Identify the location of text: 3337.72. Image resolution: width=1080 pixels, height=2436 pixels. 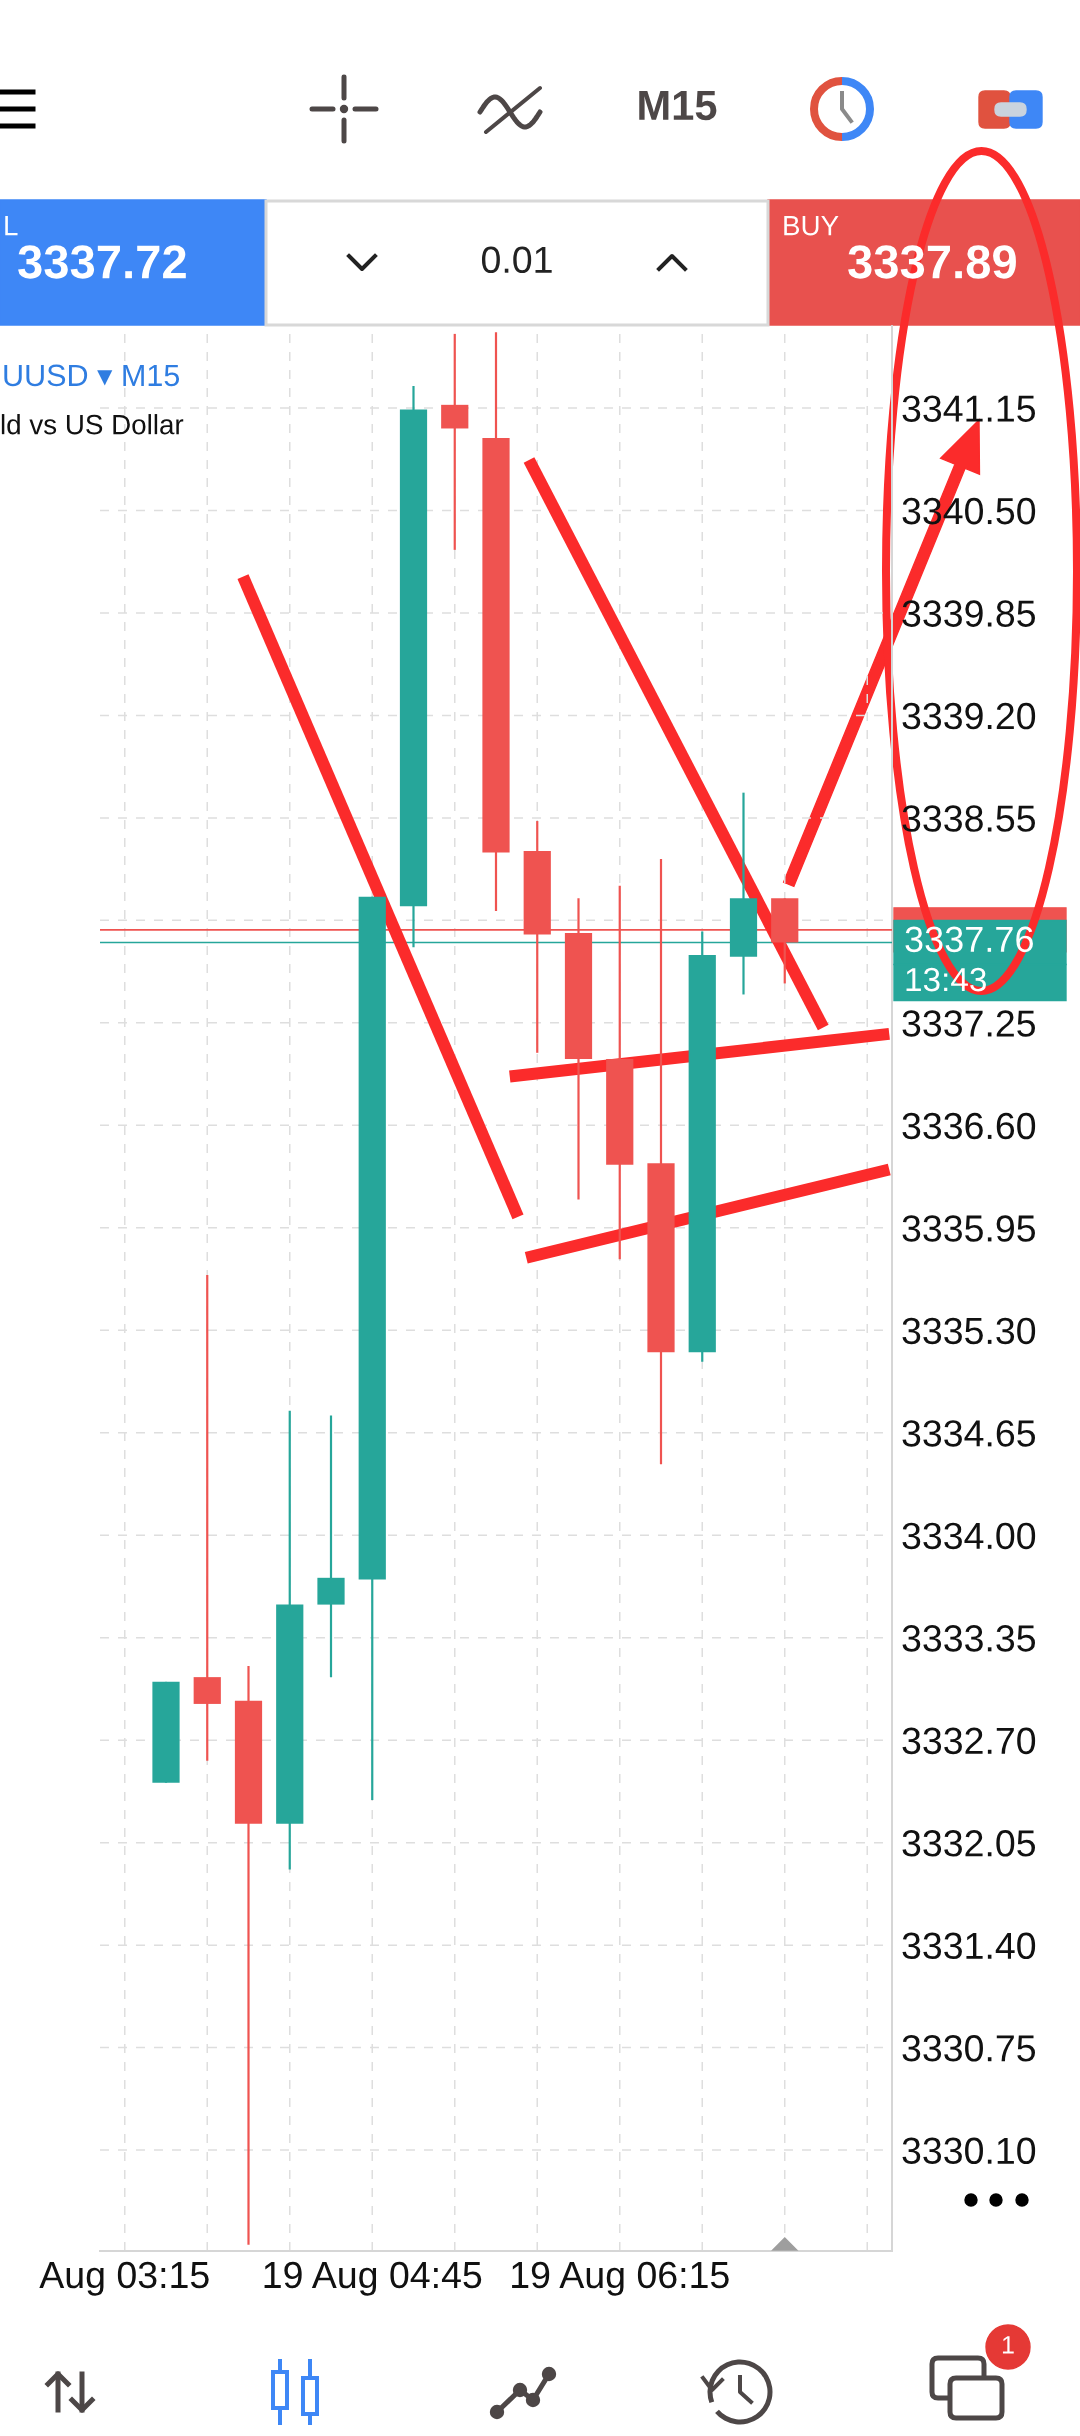
(102, 262).